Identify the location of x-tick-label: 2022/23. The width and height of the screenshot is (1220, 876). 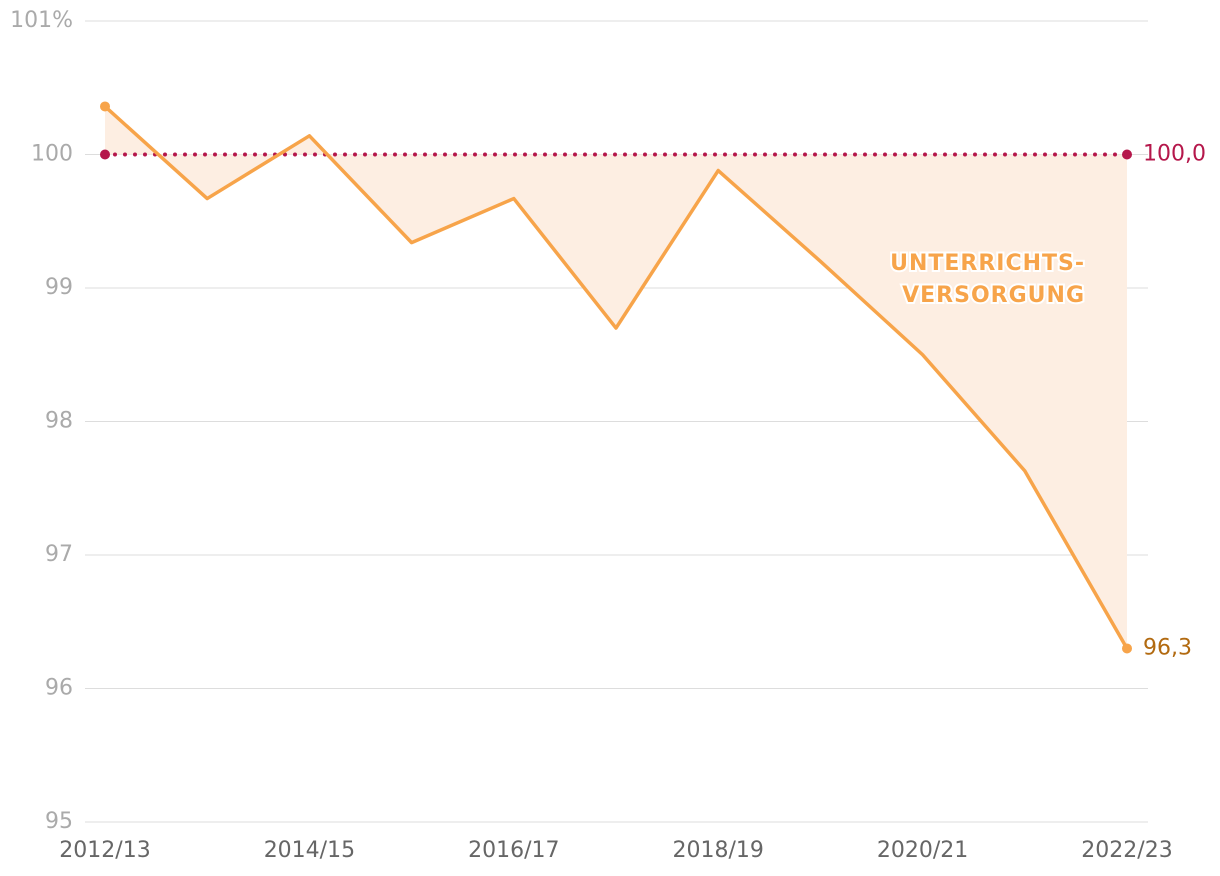
(1126, 850).